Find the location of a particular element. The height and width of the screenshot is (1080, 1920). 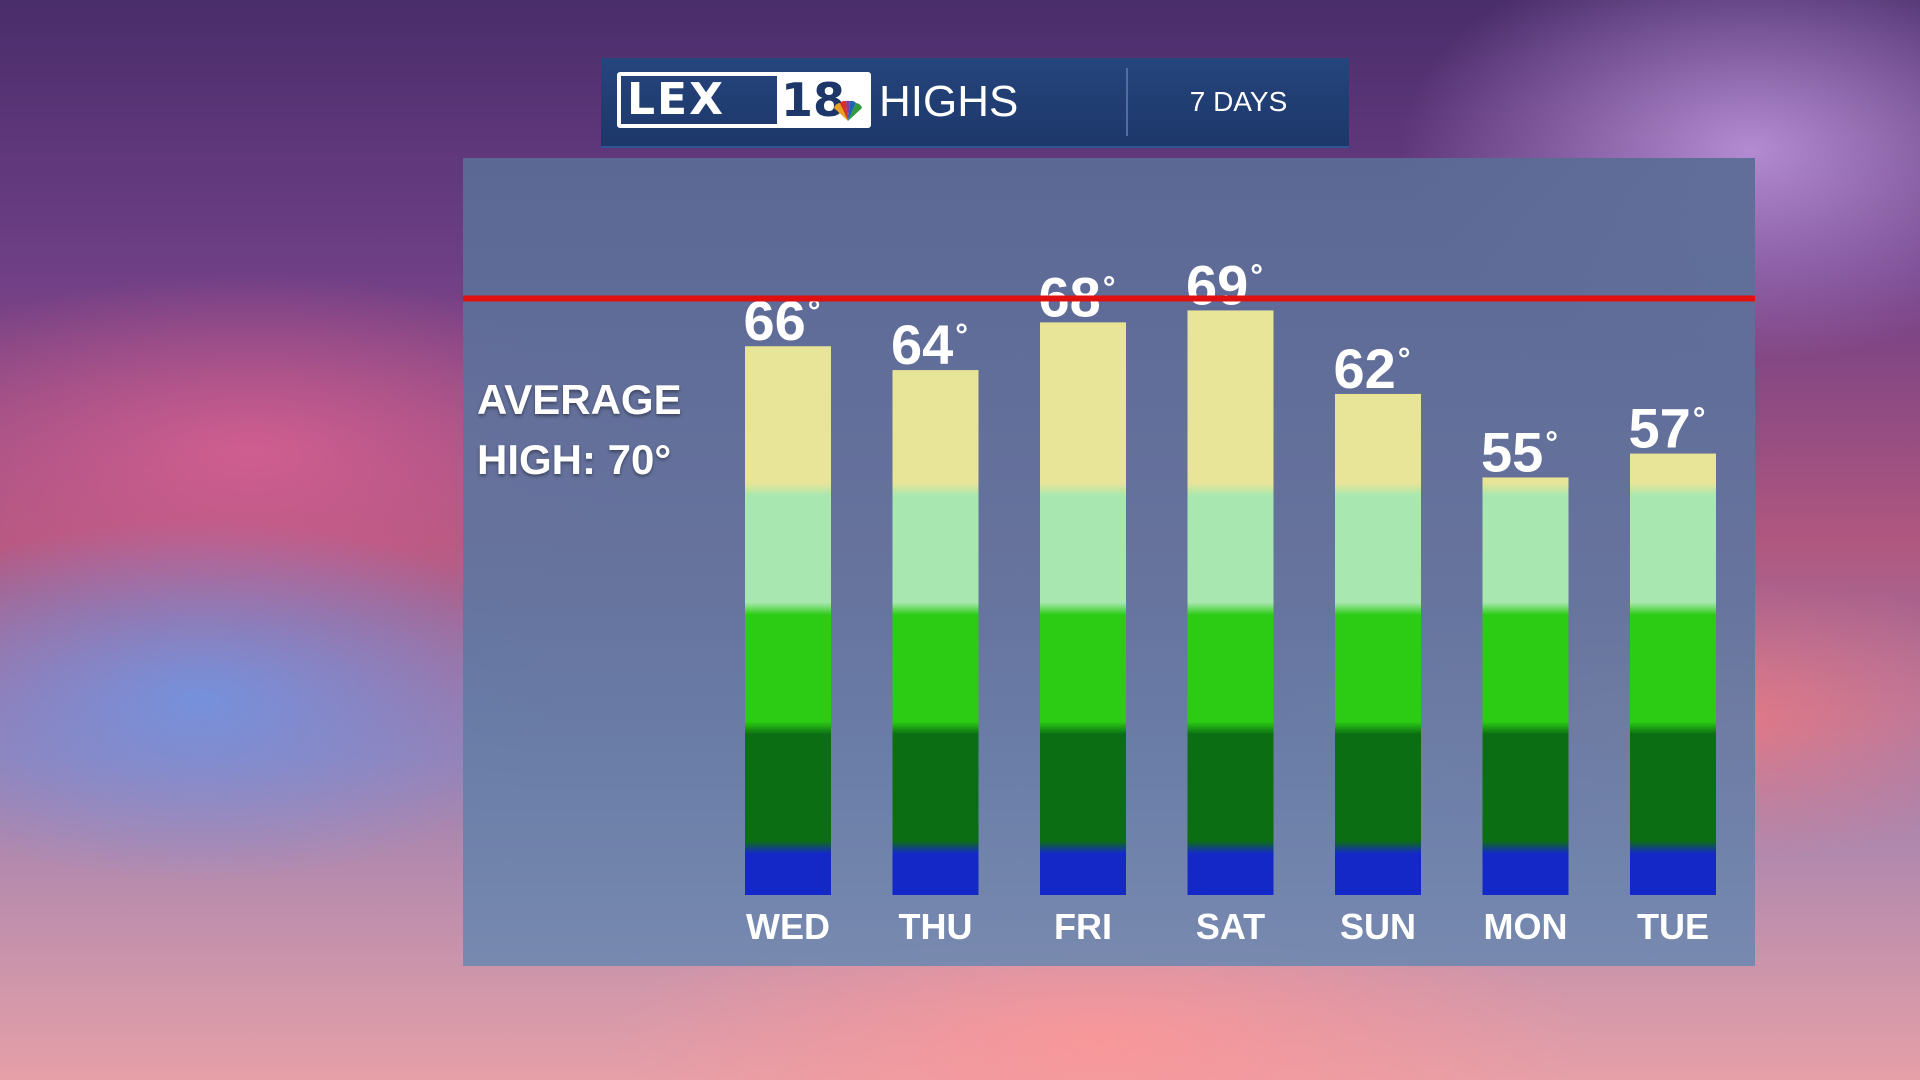

average-label-line2: HIGH: 70° is located at coordinates (574, 459).